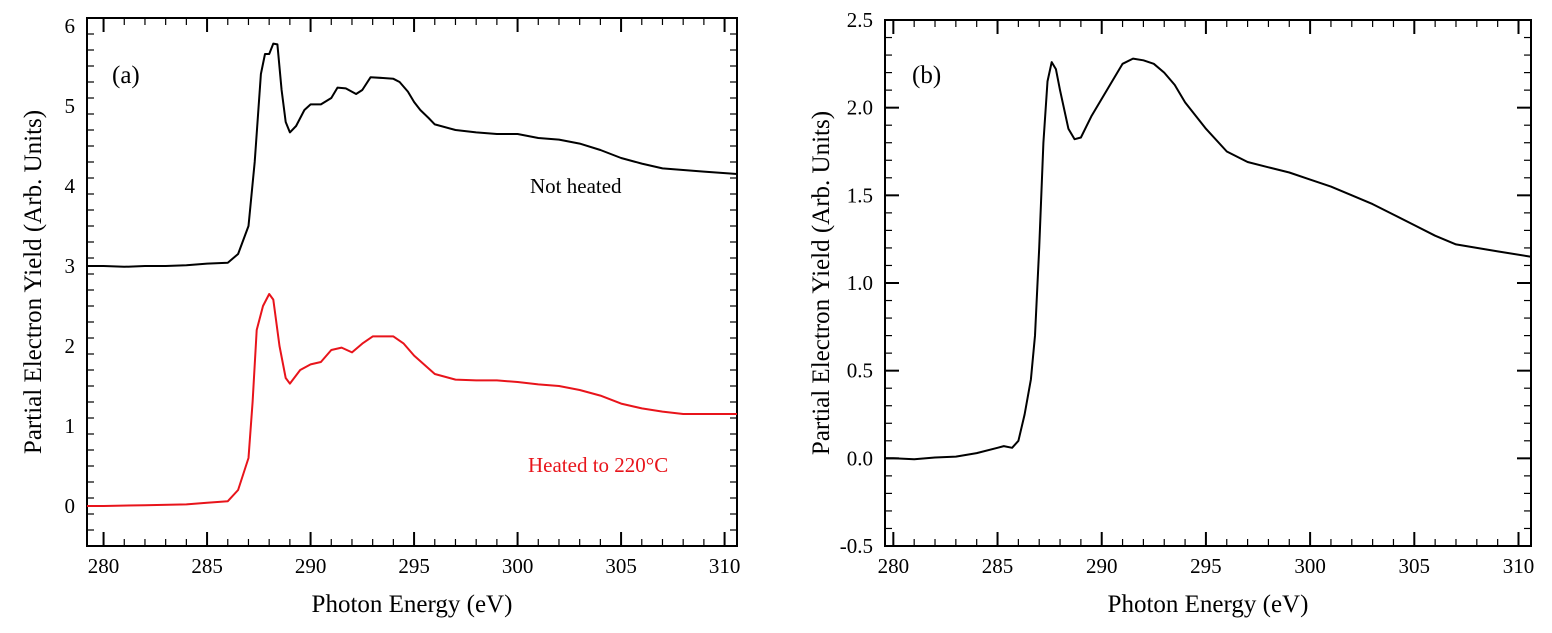  What do you see at coordinates (70, 186) in the screenshot?
I see `y-tick-label: 4` at bounding box center [70, 186].